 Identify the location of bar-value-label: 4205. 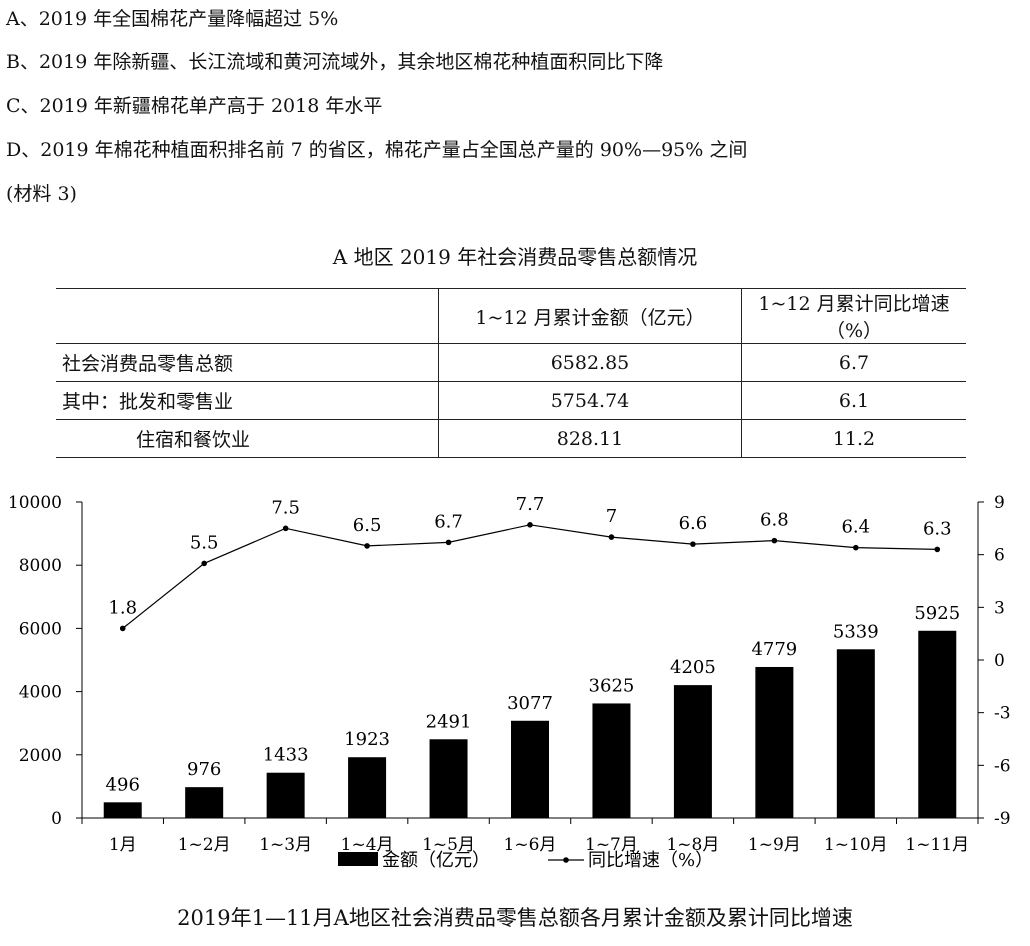
(693, 667).